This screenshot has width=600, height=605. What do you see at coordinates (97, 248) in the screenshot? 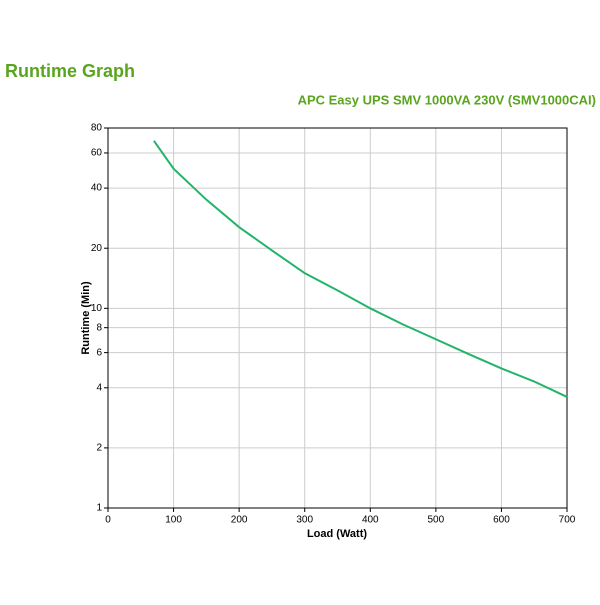
I see `y-tick-label: 20` at bounding box center [97, 248].